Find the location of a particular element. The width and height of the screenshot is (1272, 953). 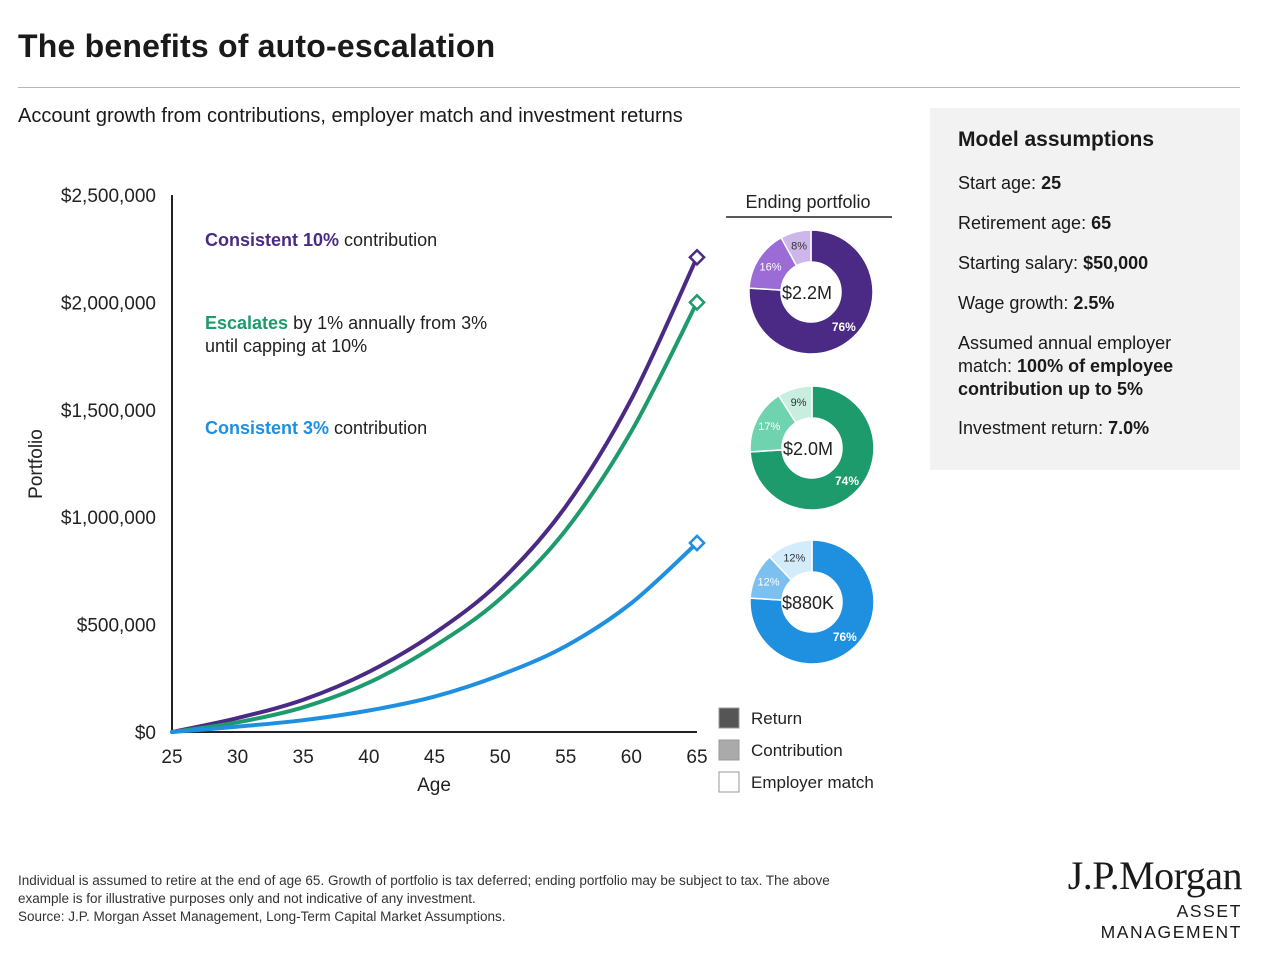

jpmorgan-logo: J.P.Morgan ASSET MANAGEMENT is located at coordinates (1144, 897).